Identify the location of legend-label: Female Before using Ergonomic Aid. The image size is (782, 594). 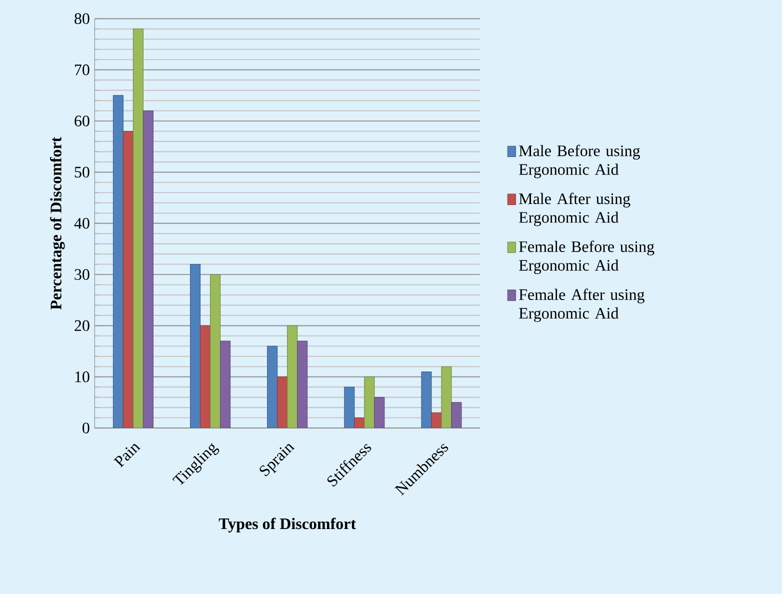
(586, 257).